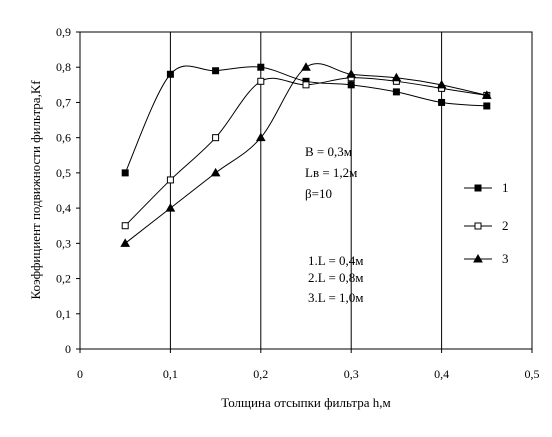 This screenshot has height=437, width=552. I want to click on annotation-param-beta: β=10, so click(318, 193).